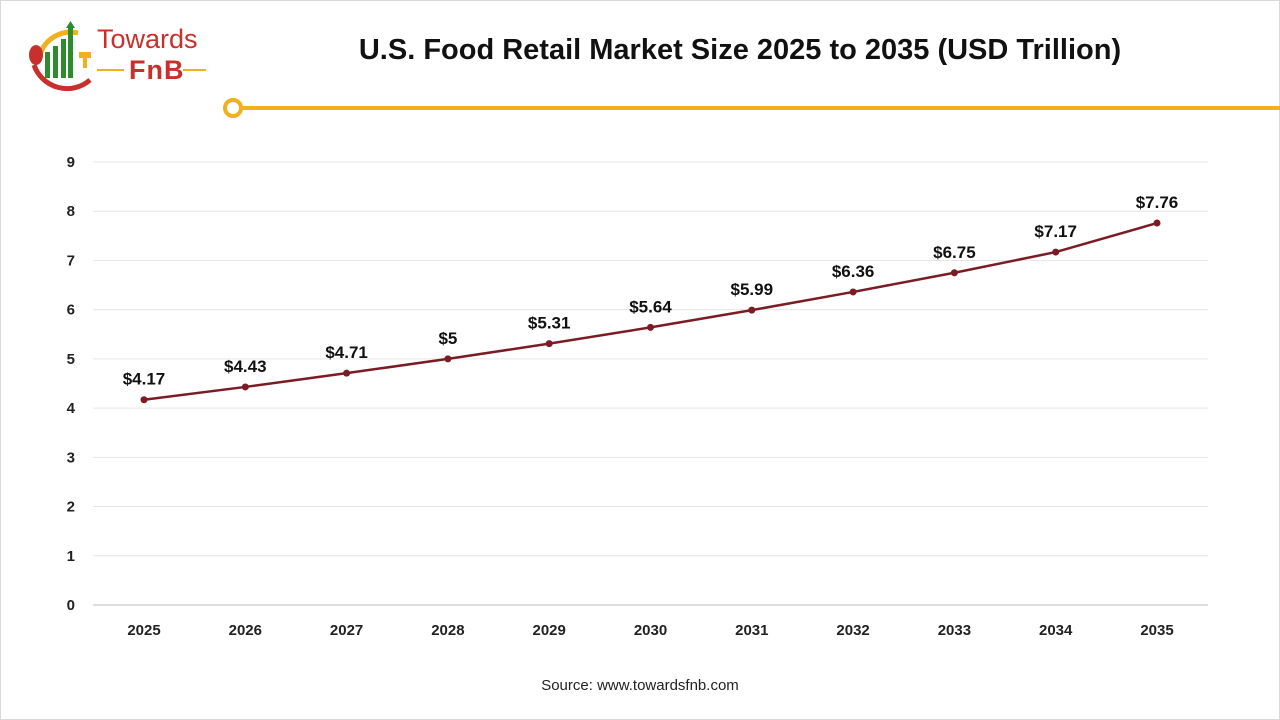 This screenshot has width=1280, height=720. I want to click on data-label: $4.71, so click(346, 352).